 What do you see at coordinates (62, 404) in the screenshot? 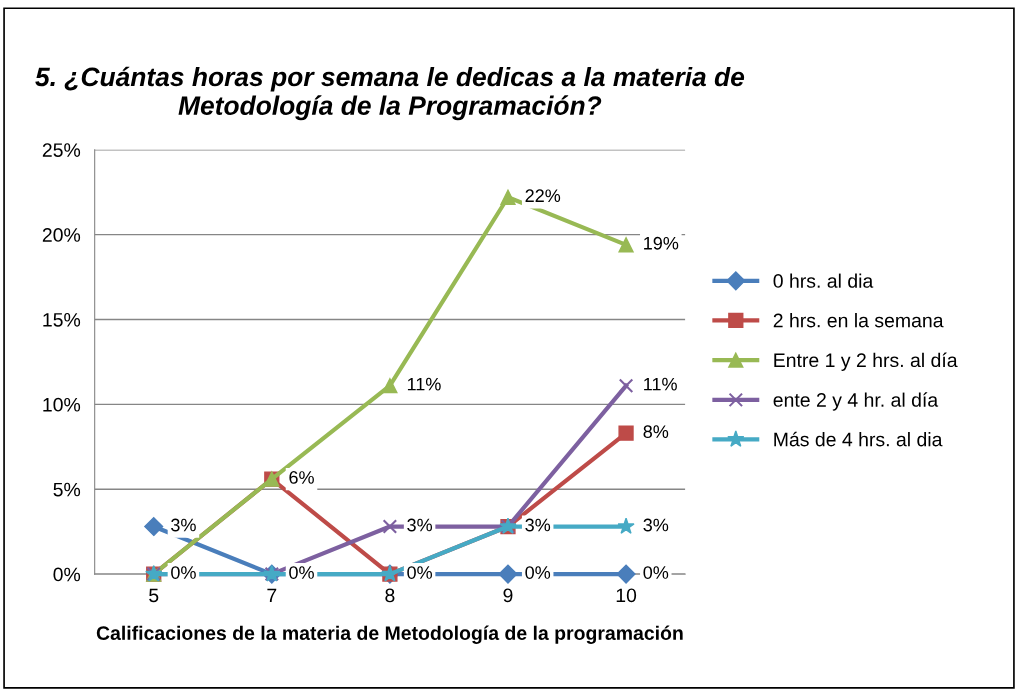
I see `y-tick-label: 10%` at bounding box center [62, 404].